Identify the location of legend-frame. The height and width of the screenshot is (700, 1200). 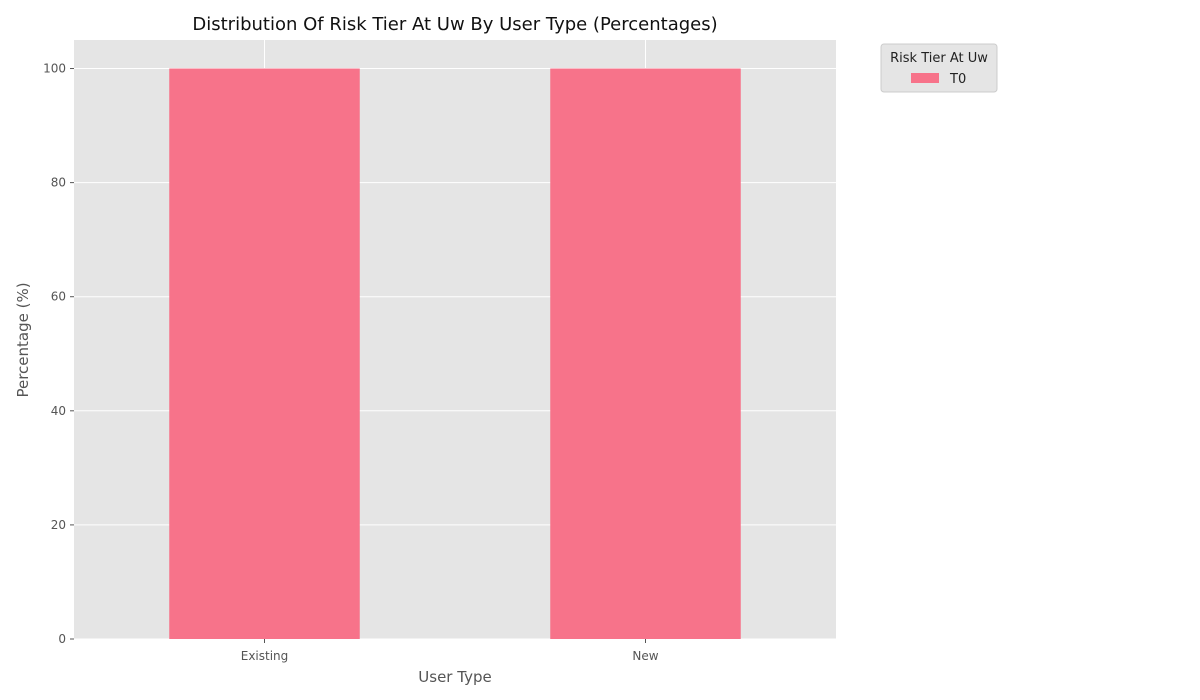
(939, 68).